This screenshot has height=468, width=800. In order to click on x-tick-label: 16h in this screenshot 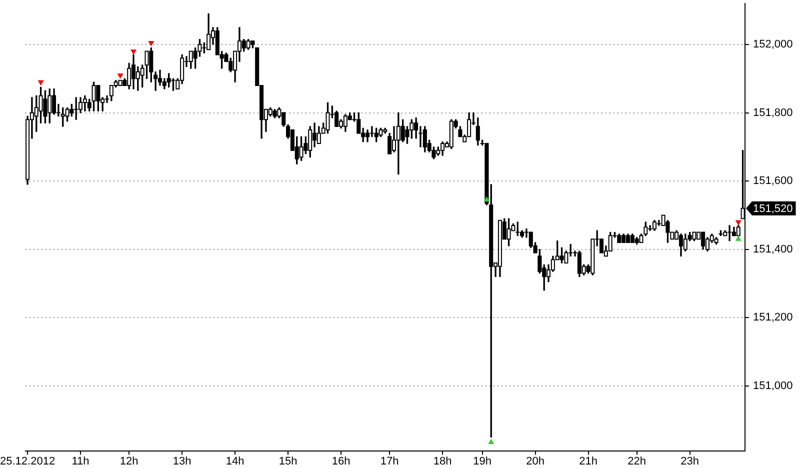, I will do `click(341, 461)`.